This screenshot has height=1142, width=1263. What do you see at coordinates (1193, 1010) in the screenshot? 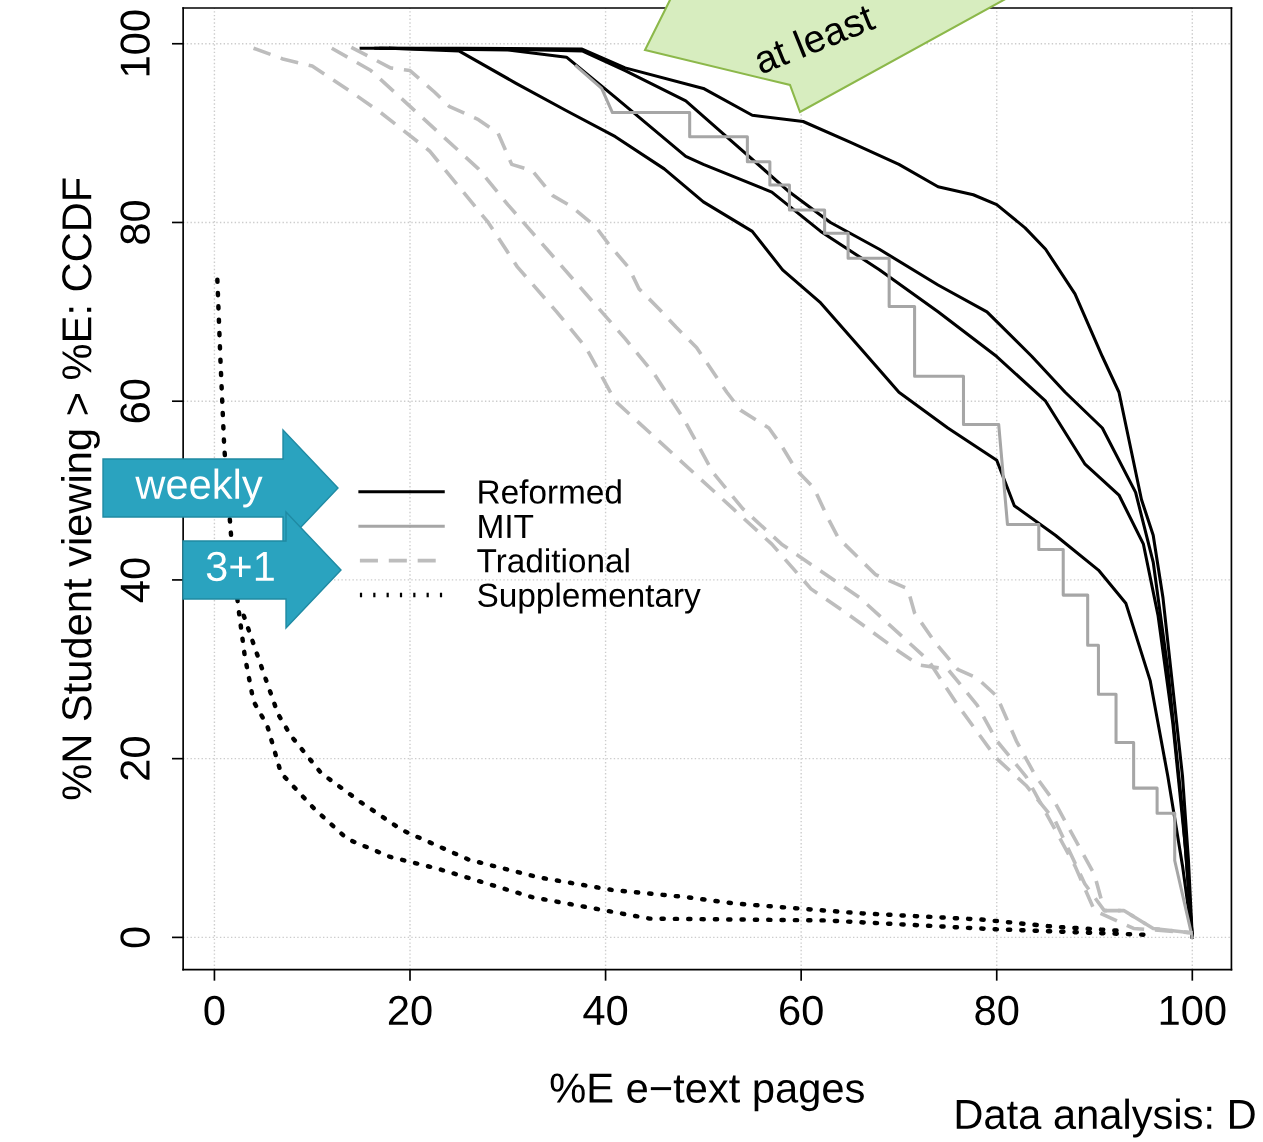
I see `x-tick-label: 100` at bounding box center [1193, 1010].